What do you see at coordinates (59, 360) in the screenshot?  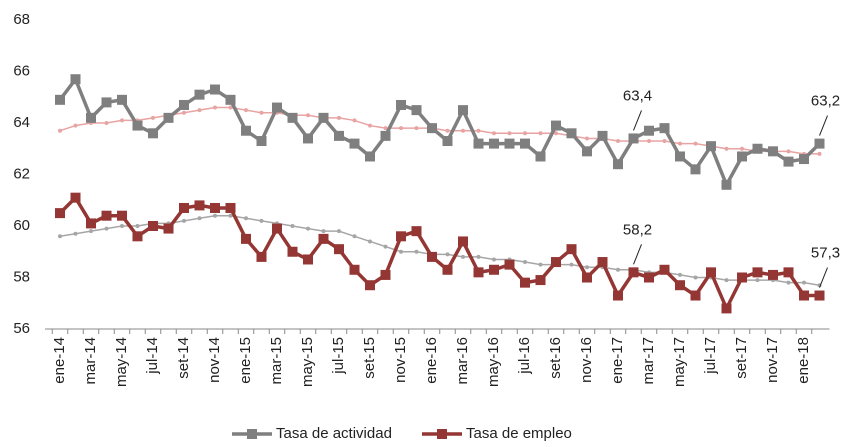 I see `x-tick-label: ene-14` at bounding box center [59, 360].